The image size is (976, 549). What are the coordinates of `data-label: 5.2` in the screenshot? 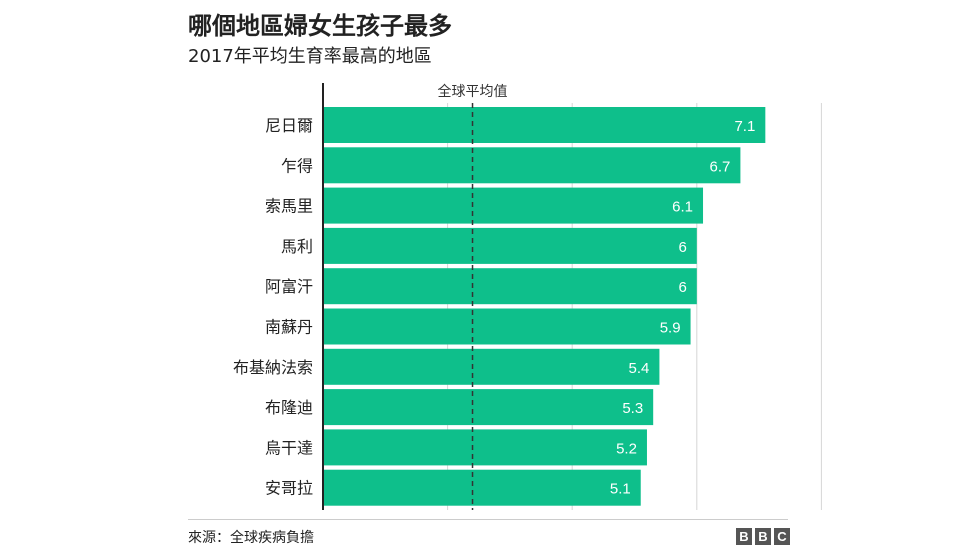 It's located at (626, 448).